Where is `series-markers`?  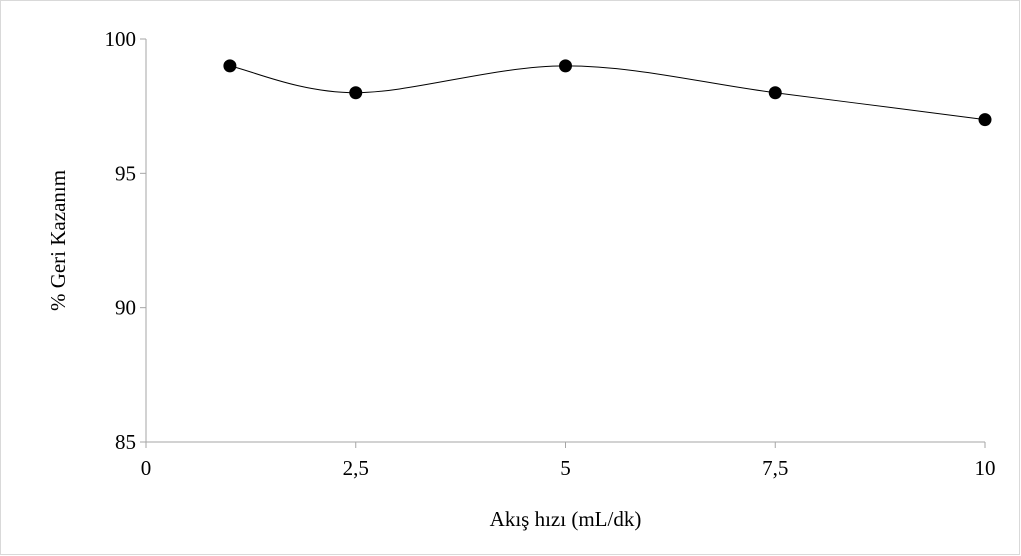 series-markers is located at coordinates (607, 93).